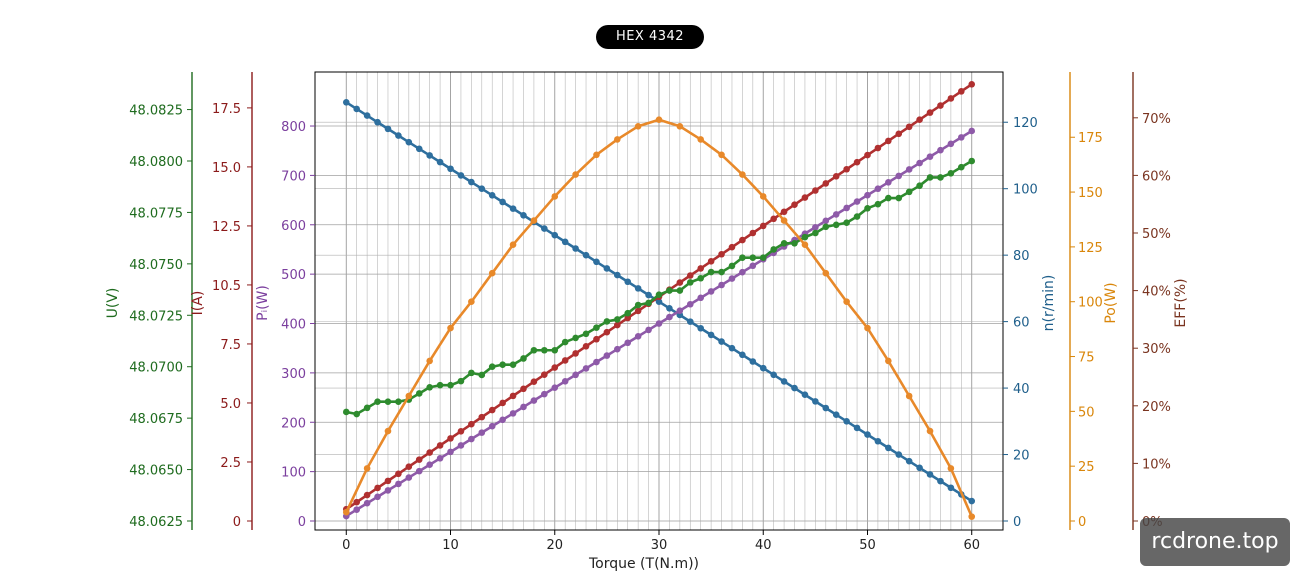  I want to click on x-tick-label: 0, so click(346, 545).